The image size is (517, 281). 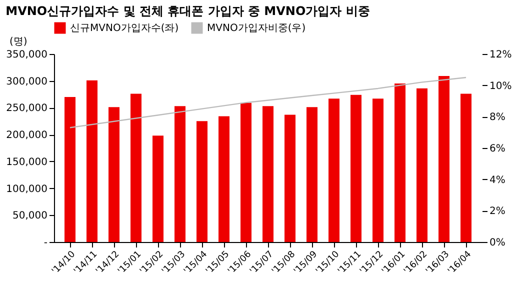 What do you see at coordinates (268, 102) in the screenshot?
I see `line-series` at bounding box center [268, 102].